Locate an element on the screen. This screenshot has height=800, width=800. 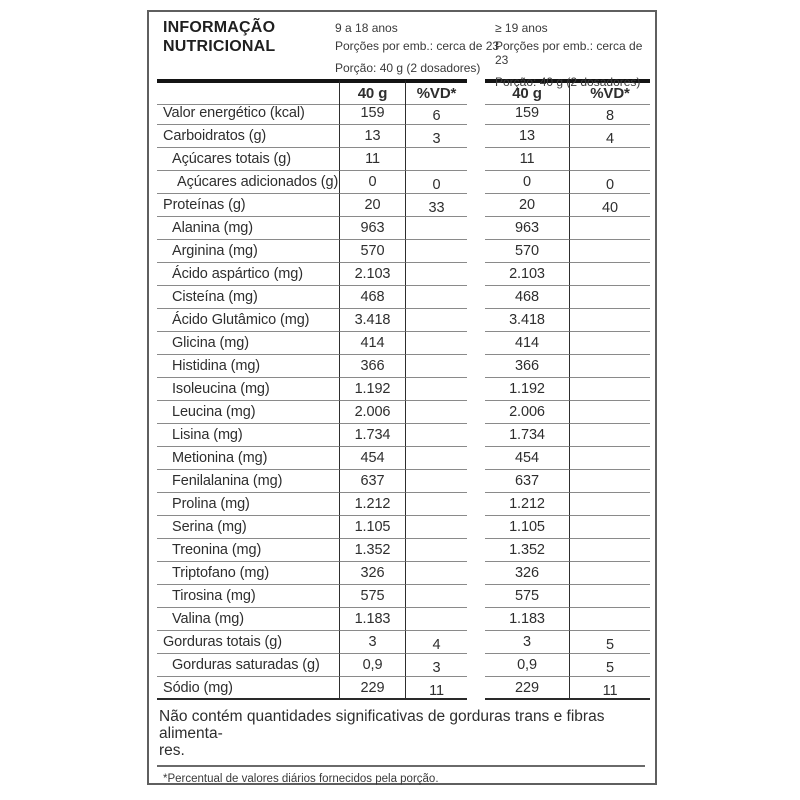
row-label: Valor energético (kcal) is located at coordinates (248, 113).